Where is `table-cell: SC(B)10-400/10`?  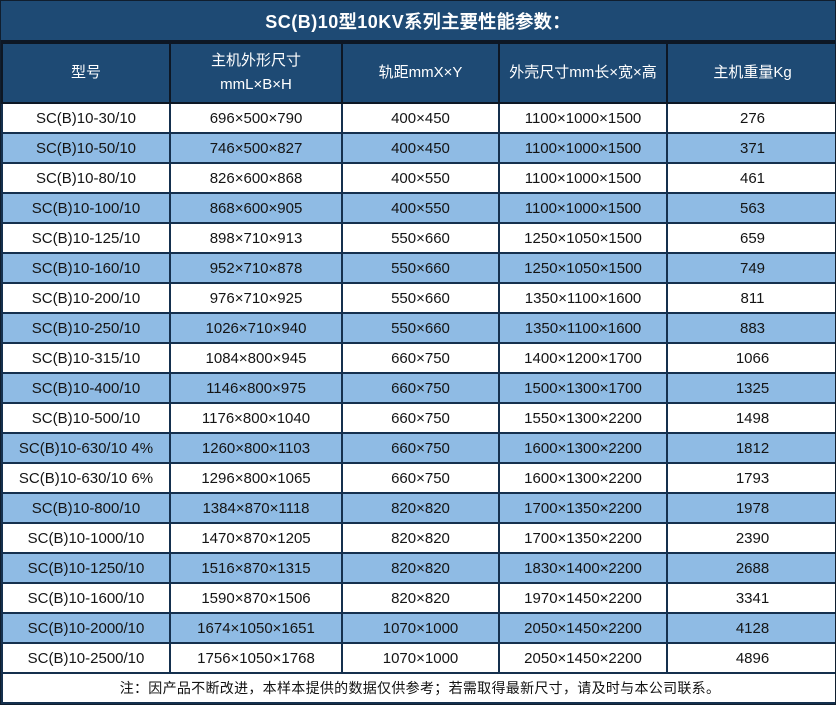
table-cell: SC(B)10-400/10 is located at coordinates (86, 388).